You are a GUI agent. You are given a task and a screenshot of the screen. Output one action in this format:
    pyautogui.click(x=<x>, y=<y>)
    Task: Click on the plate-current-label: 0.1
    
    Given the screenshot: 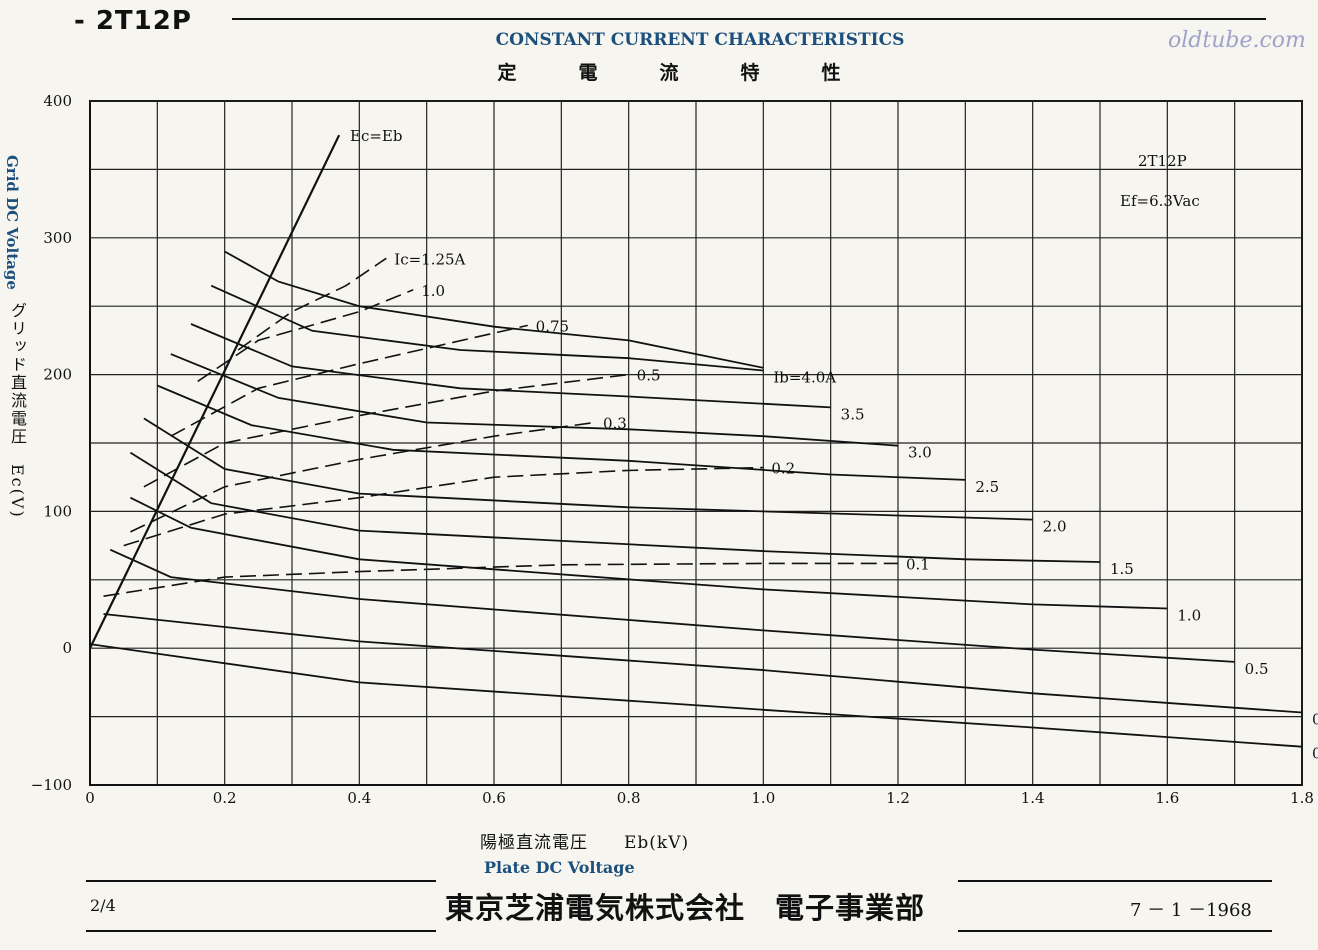 What is the action you would take?
    pyautogui.click(x=1315, y=719)
    